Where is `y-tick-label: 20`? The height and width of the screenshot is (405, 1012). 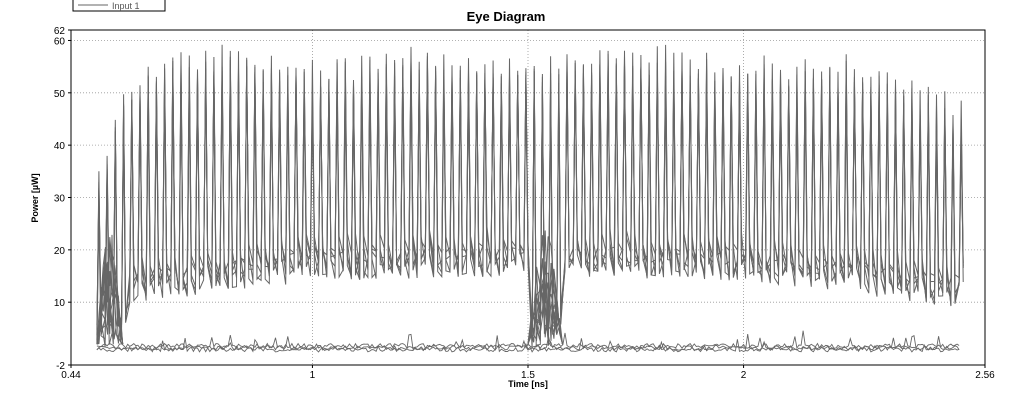 y-tick-label: 20 is located at coordinates (60, 251).